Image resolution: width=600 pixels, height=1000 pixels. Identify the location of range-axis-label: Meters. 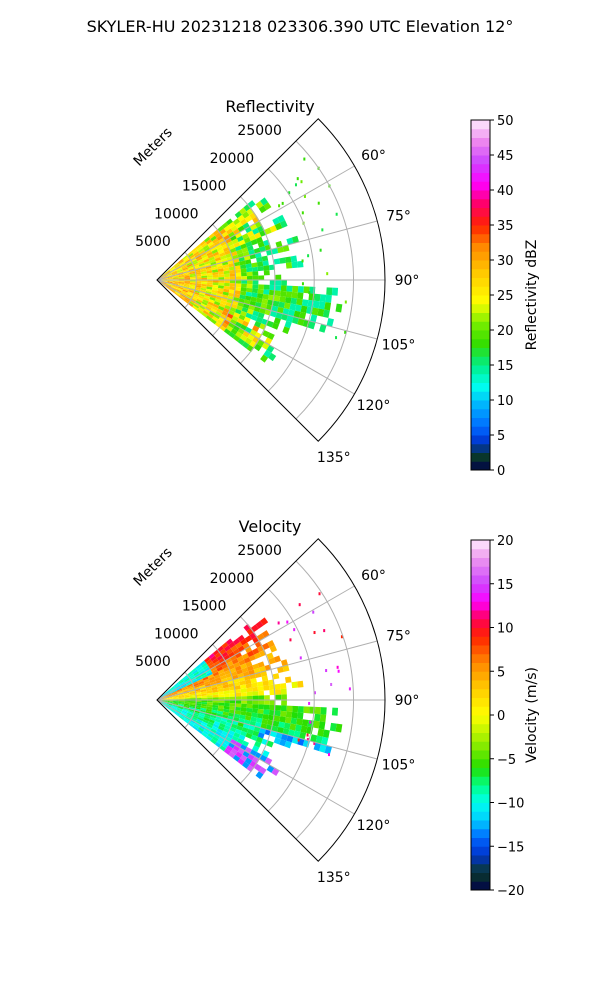
(153, 567).